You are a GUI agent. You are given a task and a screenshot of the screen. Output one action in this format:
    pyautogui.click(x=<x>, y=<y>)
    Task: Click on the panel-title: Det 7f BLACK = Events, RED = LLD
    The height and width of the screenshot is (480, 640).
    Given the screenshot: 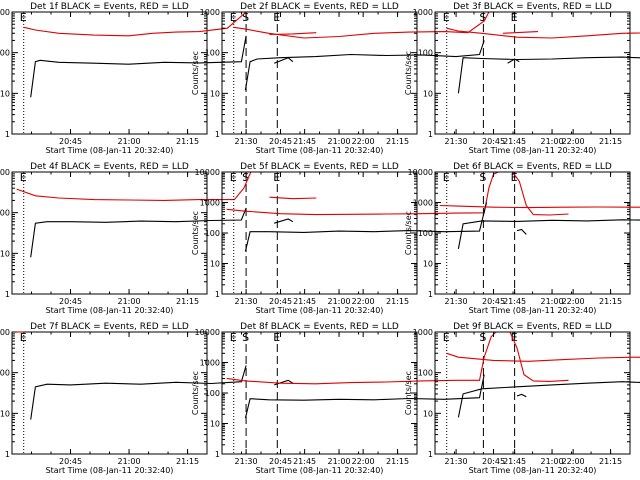 What is the action you would take?
    pyautogui.click(x=109, y=327)
    